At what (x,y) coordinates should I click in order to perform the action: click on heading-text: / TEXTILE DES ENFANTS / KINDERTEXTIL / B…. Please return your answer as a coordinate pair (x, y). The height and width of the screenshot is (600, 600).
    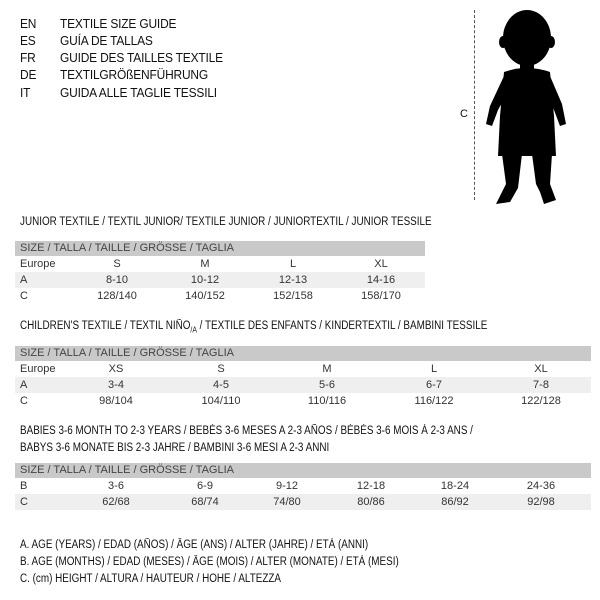
    Looking at the image, I should click on (342, 326).